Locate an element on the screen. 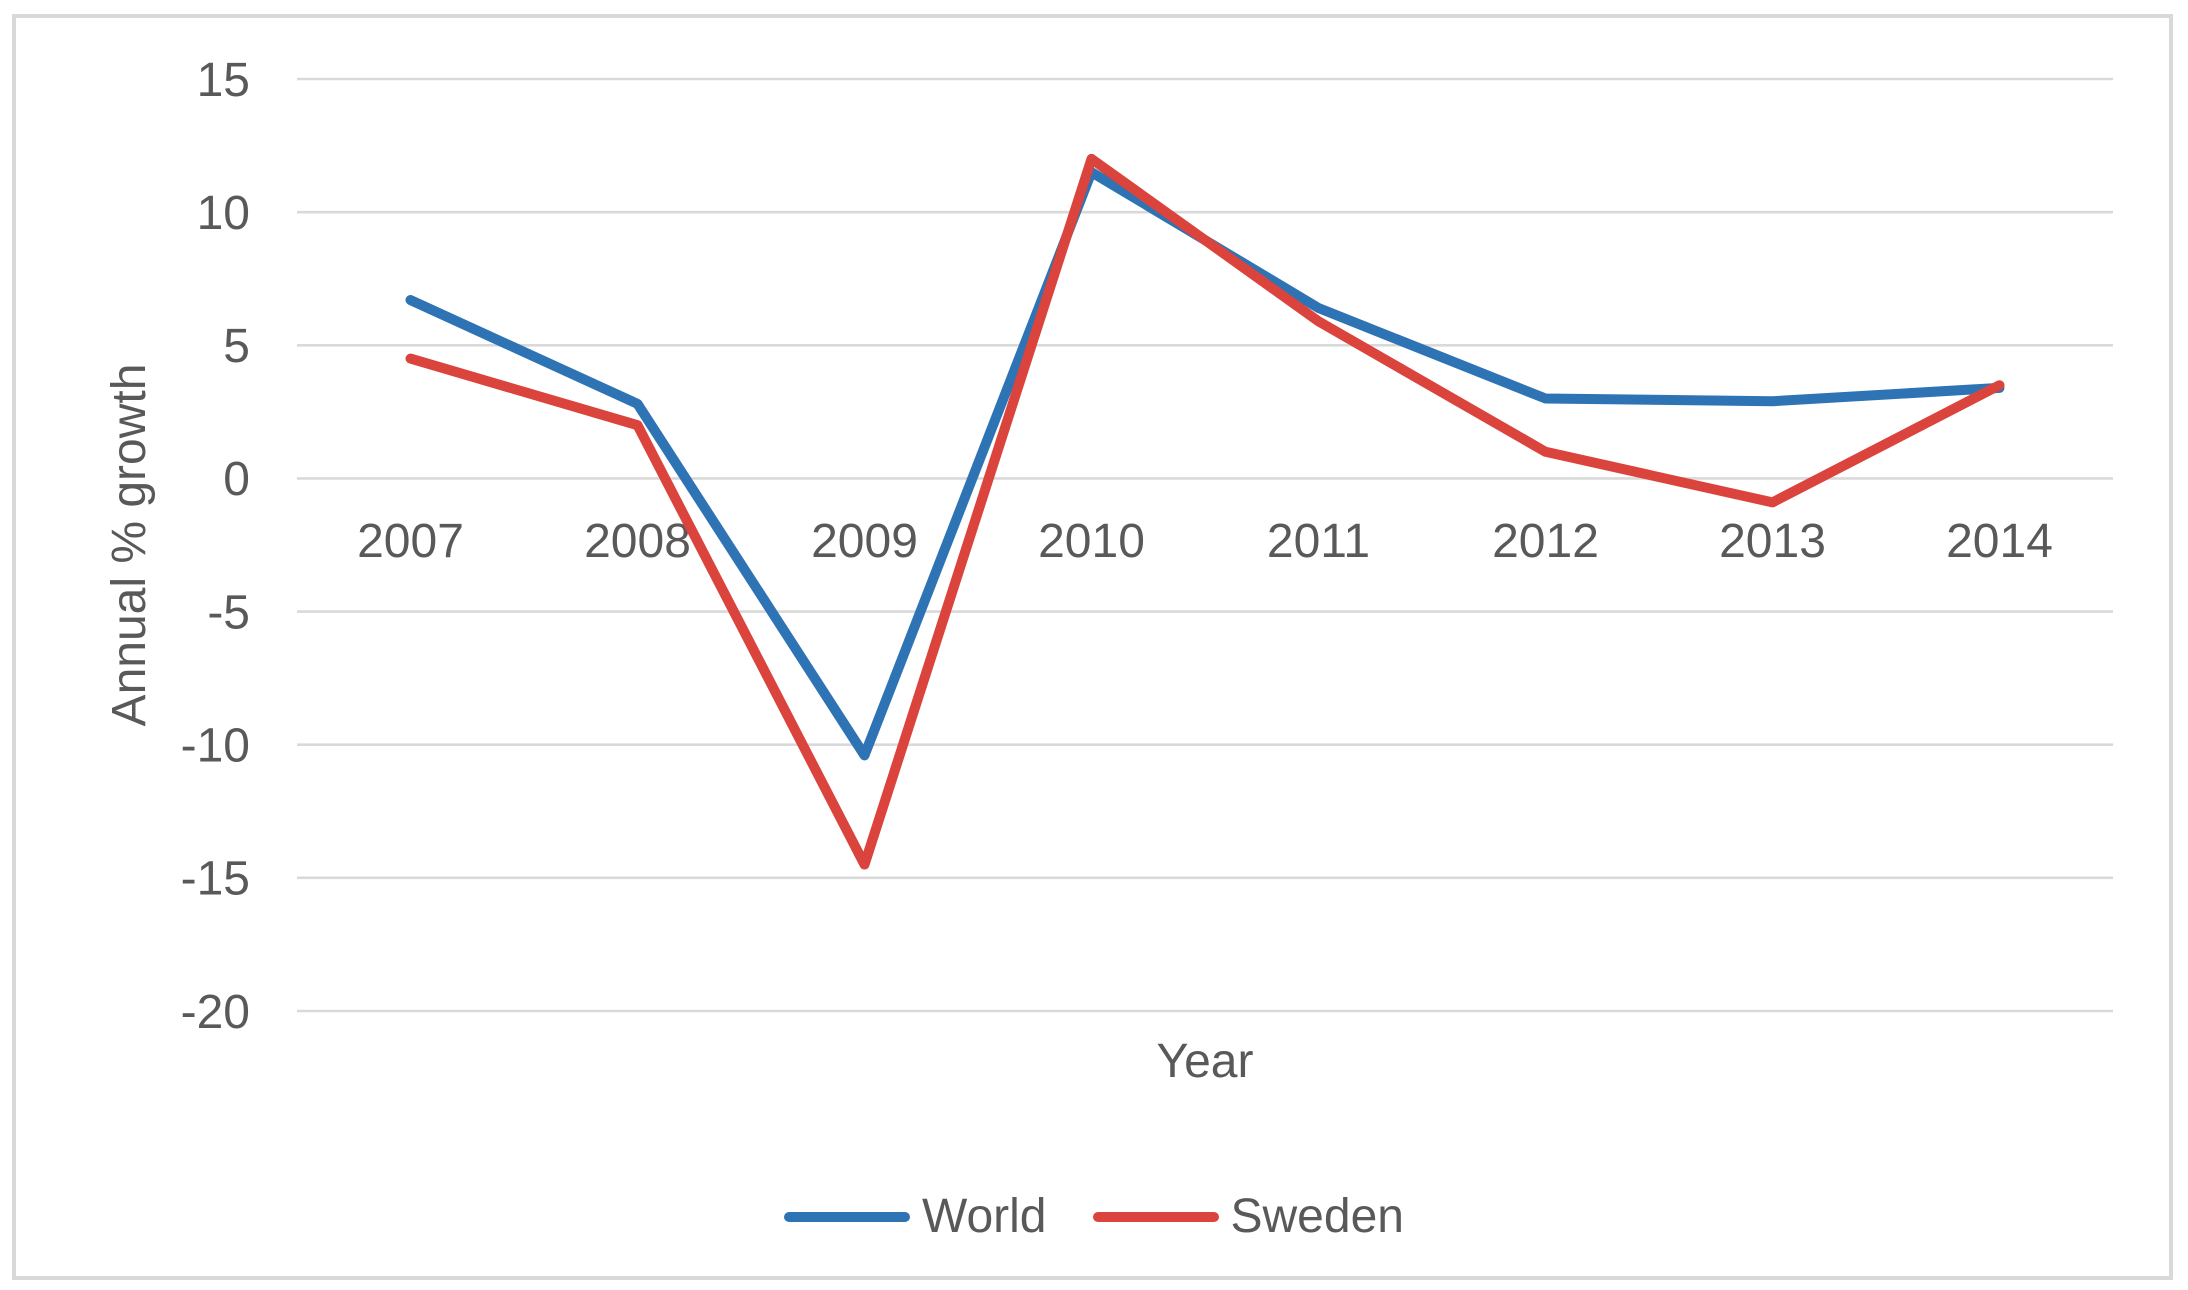 The width and height of the screenshot is (2188, 1290). y-axis-title: Annual % growth is located at coordinates (129, 545).